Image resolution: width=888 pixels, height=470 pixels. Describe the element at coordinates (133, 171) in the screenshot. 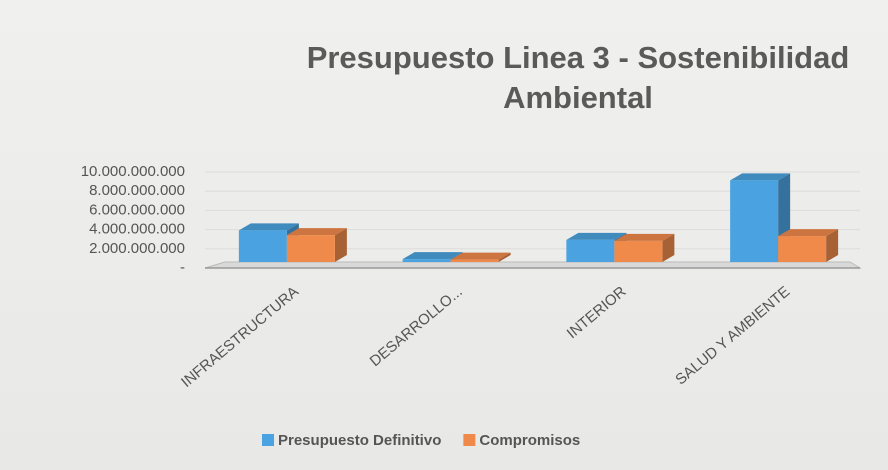

I see `y-tick-label: 10.000.000.000` at that location.